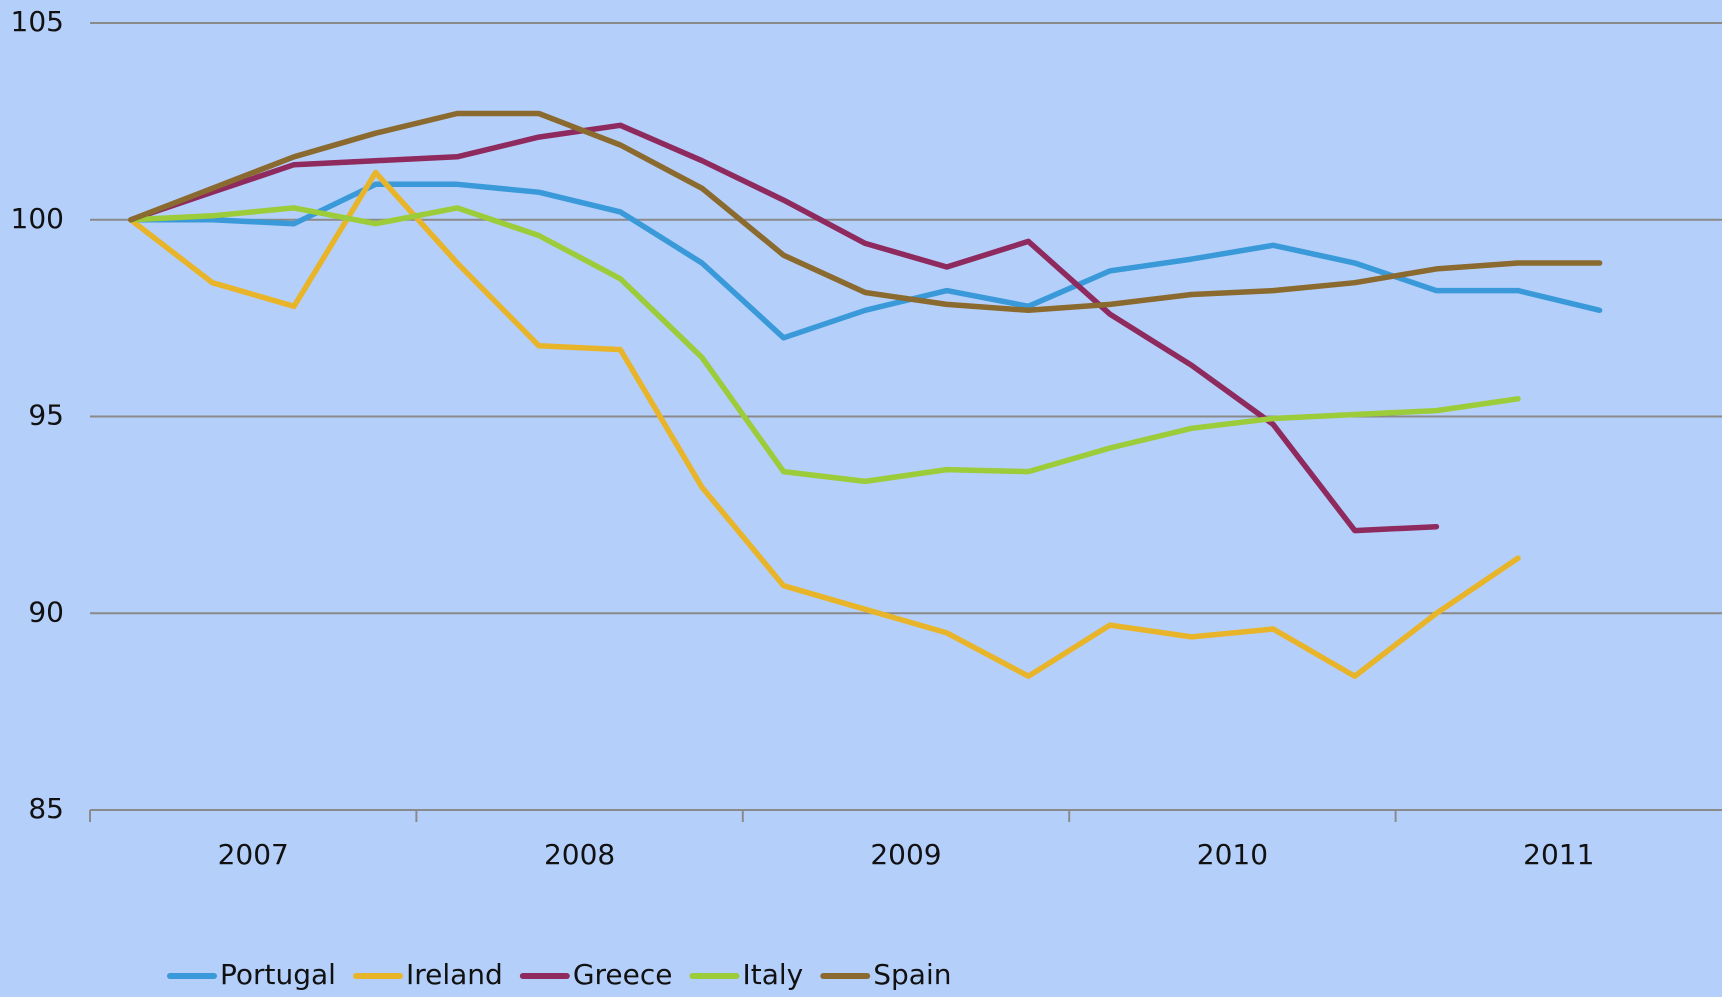 This screenshot has width=1722, height=997. Describe the element at coordinates (865, 261) in the screenshot. I see `series-line` at that location.